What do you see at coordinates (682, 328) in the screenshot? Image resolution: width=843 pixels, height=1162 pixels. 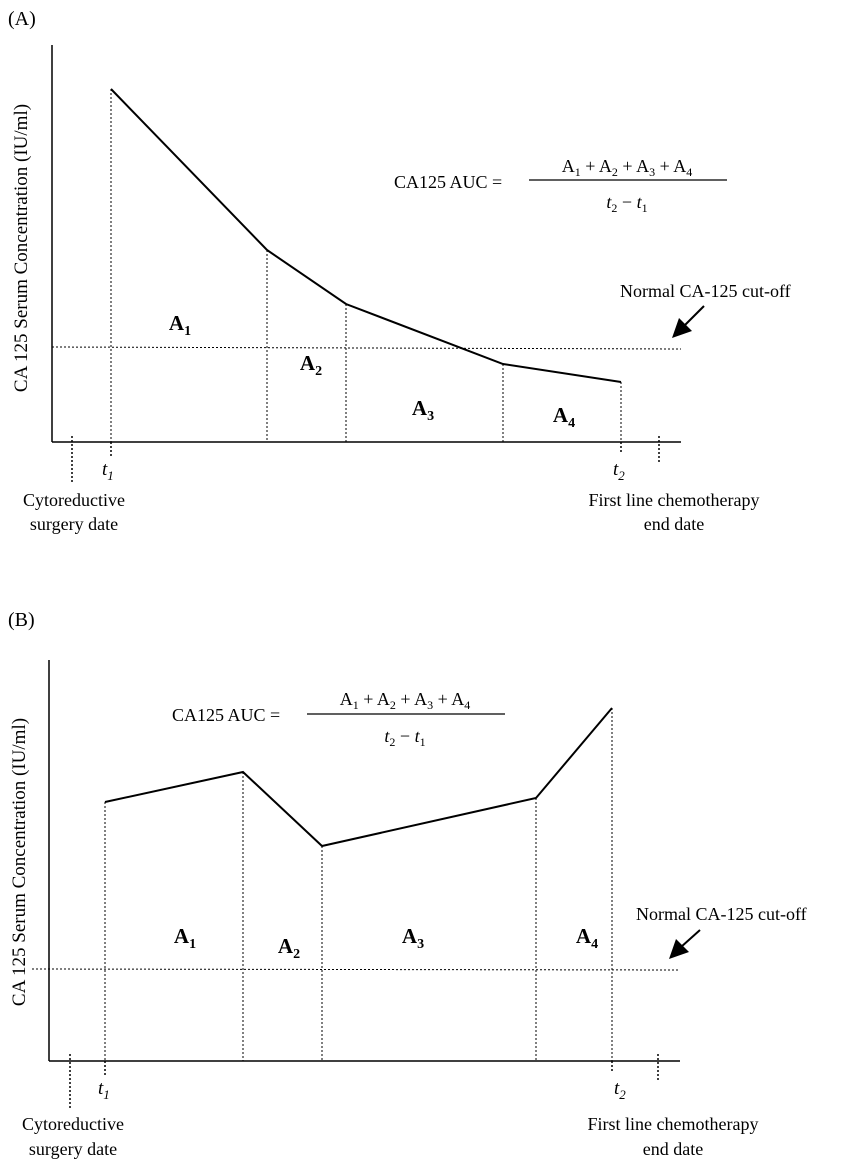 I see `panel-a-cutoff-arrowhead` at bounding box center [682, 328].